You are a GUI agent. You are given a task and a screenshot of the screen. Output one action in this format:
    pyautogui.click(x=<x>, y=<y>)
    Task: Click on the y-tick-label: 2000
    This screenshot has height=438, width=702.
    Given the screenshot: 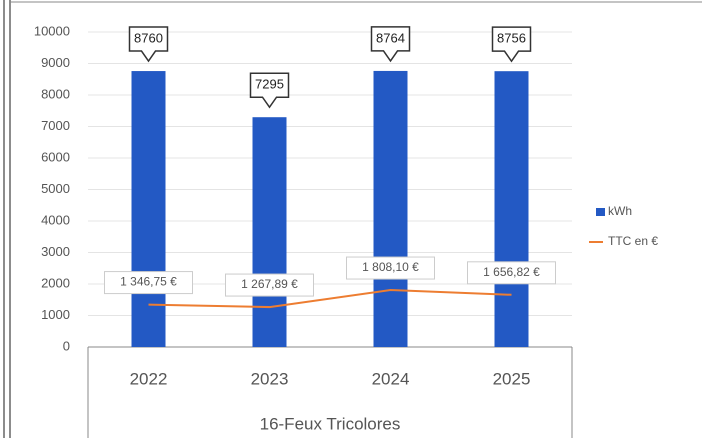 What is the action you would take?
    pyautogui.click(x=55, y=282)
    